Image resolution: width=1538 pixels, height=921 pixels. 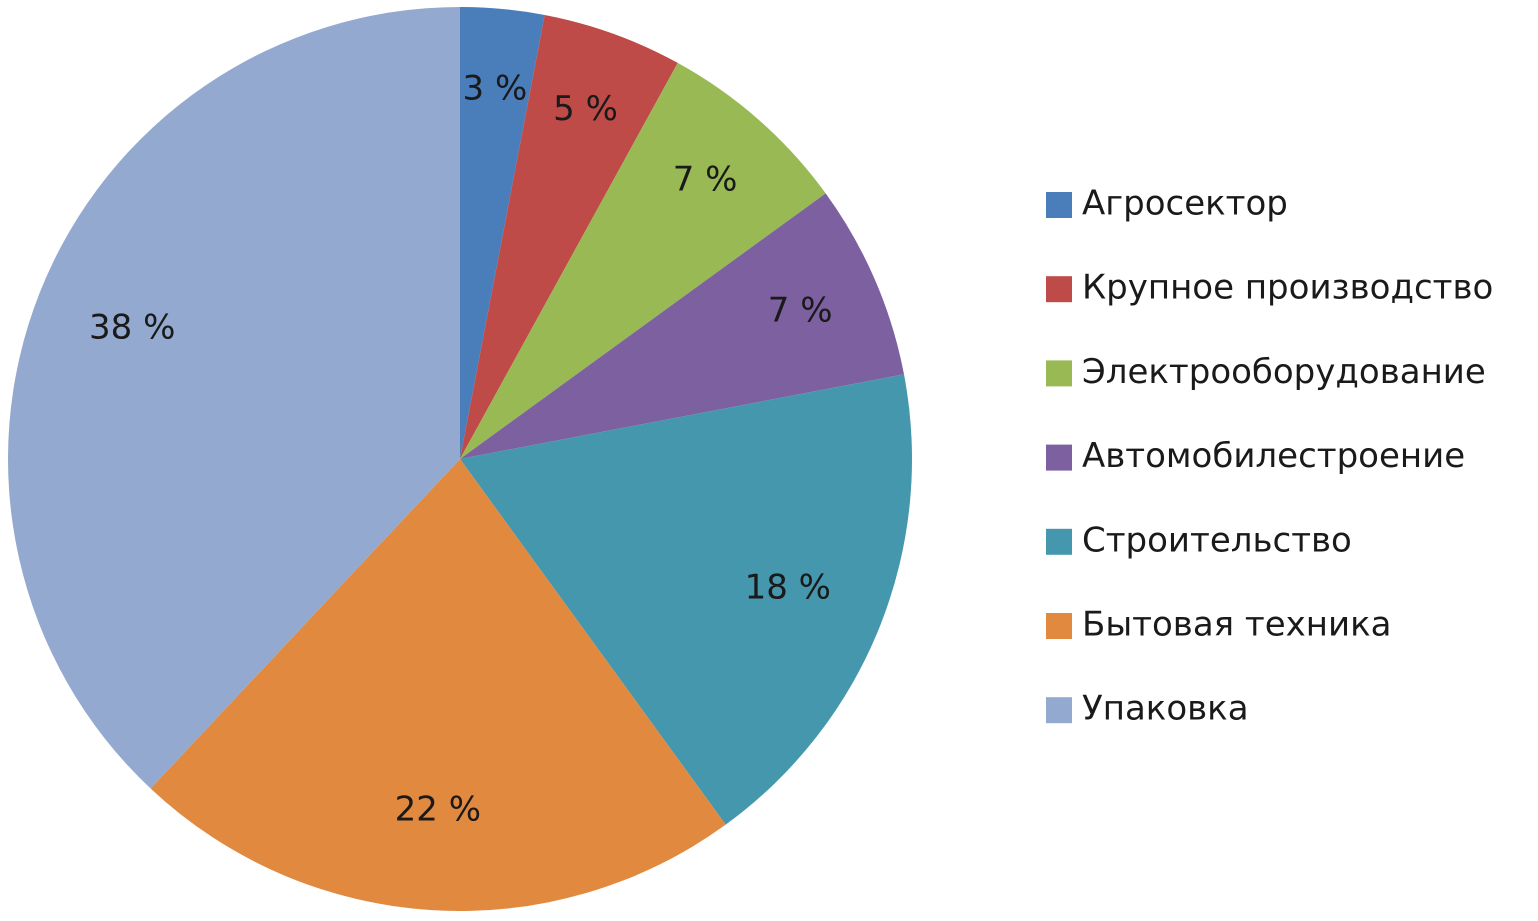 I want to click on data-label: 38 %, so click(x=132, y=328).